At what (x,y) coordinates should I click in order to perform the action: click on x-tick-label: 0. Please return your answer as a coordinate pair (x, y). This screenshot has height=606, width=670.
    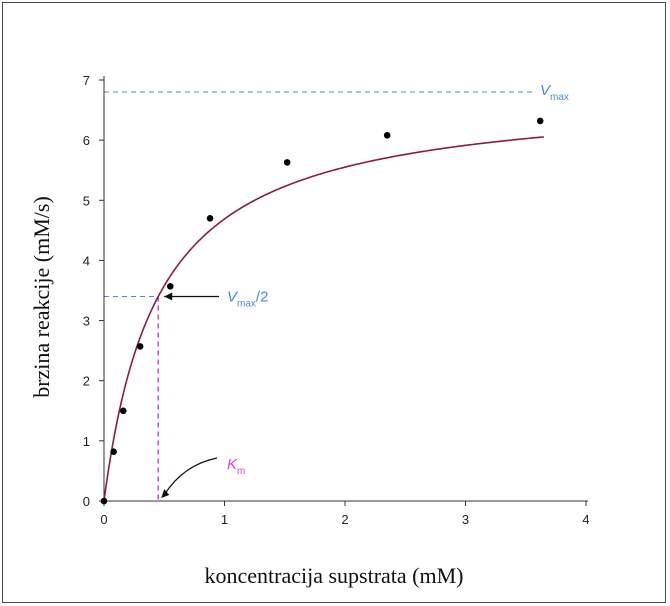
    Looking at the image, I should click on (103, 519).